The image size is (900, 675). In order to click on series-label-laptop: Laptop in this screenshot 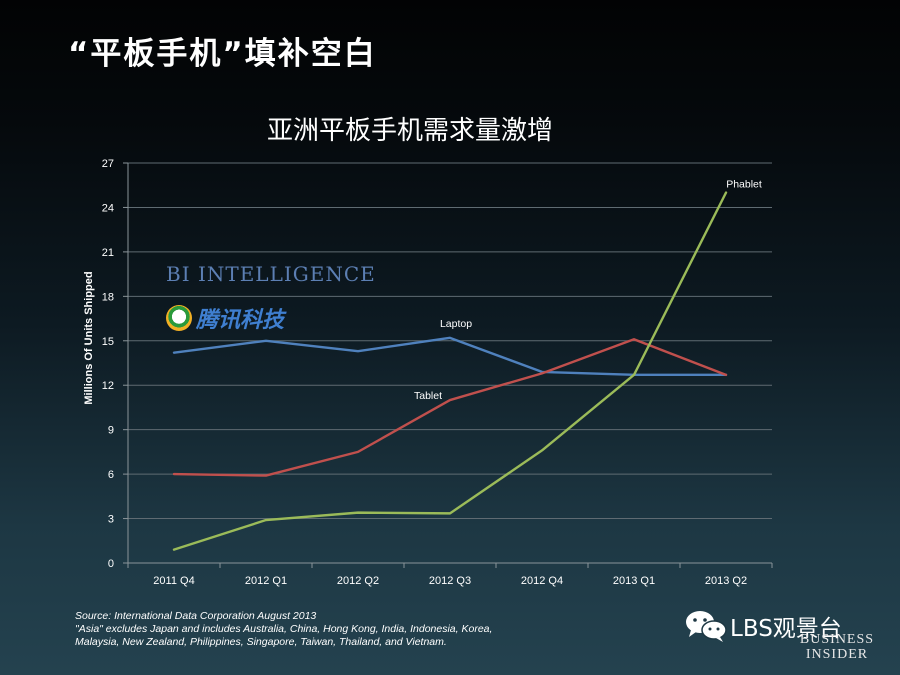, I will do `click(456, 324)`.